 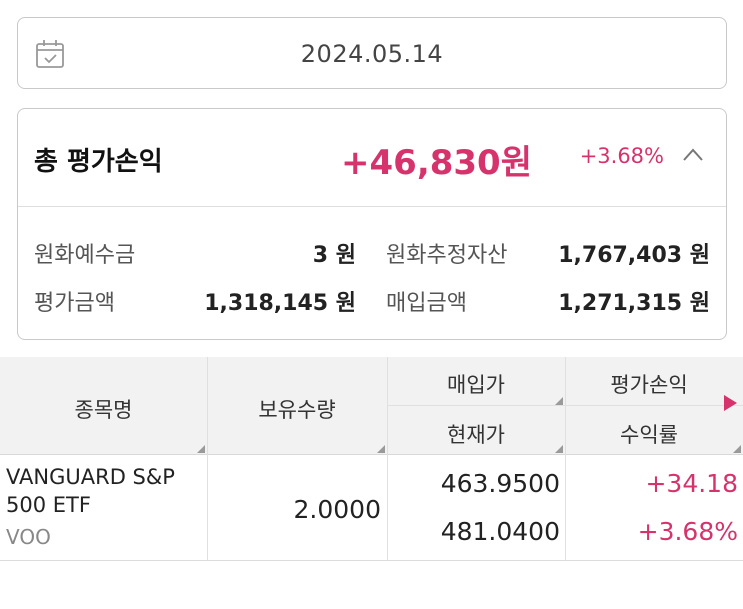 I want to click on current-price-value: 481.0400, so click(x=500, y=531).